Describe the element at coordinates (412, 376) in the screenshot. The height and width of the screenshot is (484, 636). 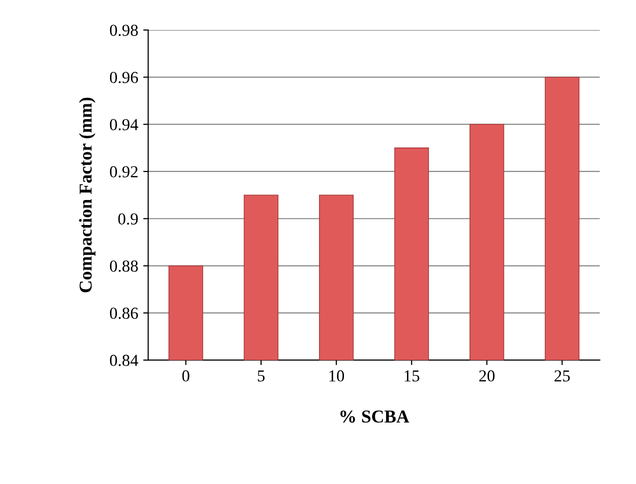
I see `x-tick-label: 15` at that location.